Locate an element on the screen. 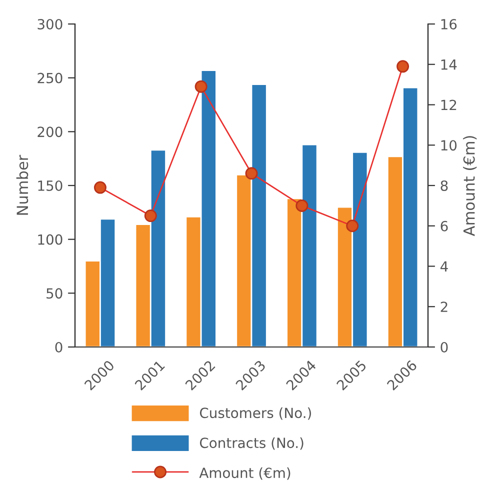 The image size is (480, 489). y2-tick-label: 8 is located at coordinates (444, 185).